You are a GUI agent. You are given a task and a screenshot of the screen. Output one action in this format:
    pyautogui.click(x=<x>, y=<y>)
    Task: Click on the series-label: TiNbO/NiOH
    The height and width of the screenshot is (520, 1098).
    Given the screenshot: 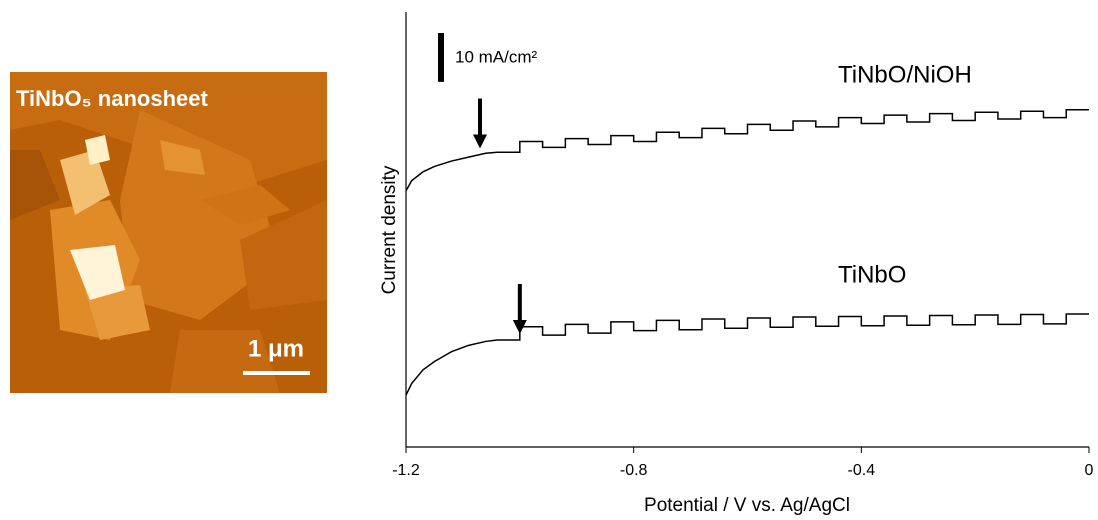 What is the action you would take?
    pyautogui.click(x=905, y=74)
    